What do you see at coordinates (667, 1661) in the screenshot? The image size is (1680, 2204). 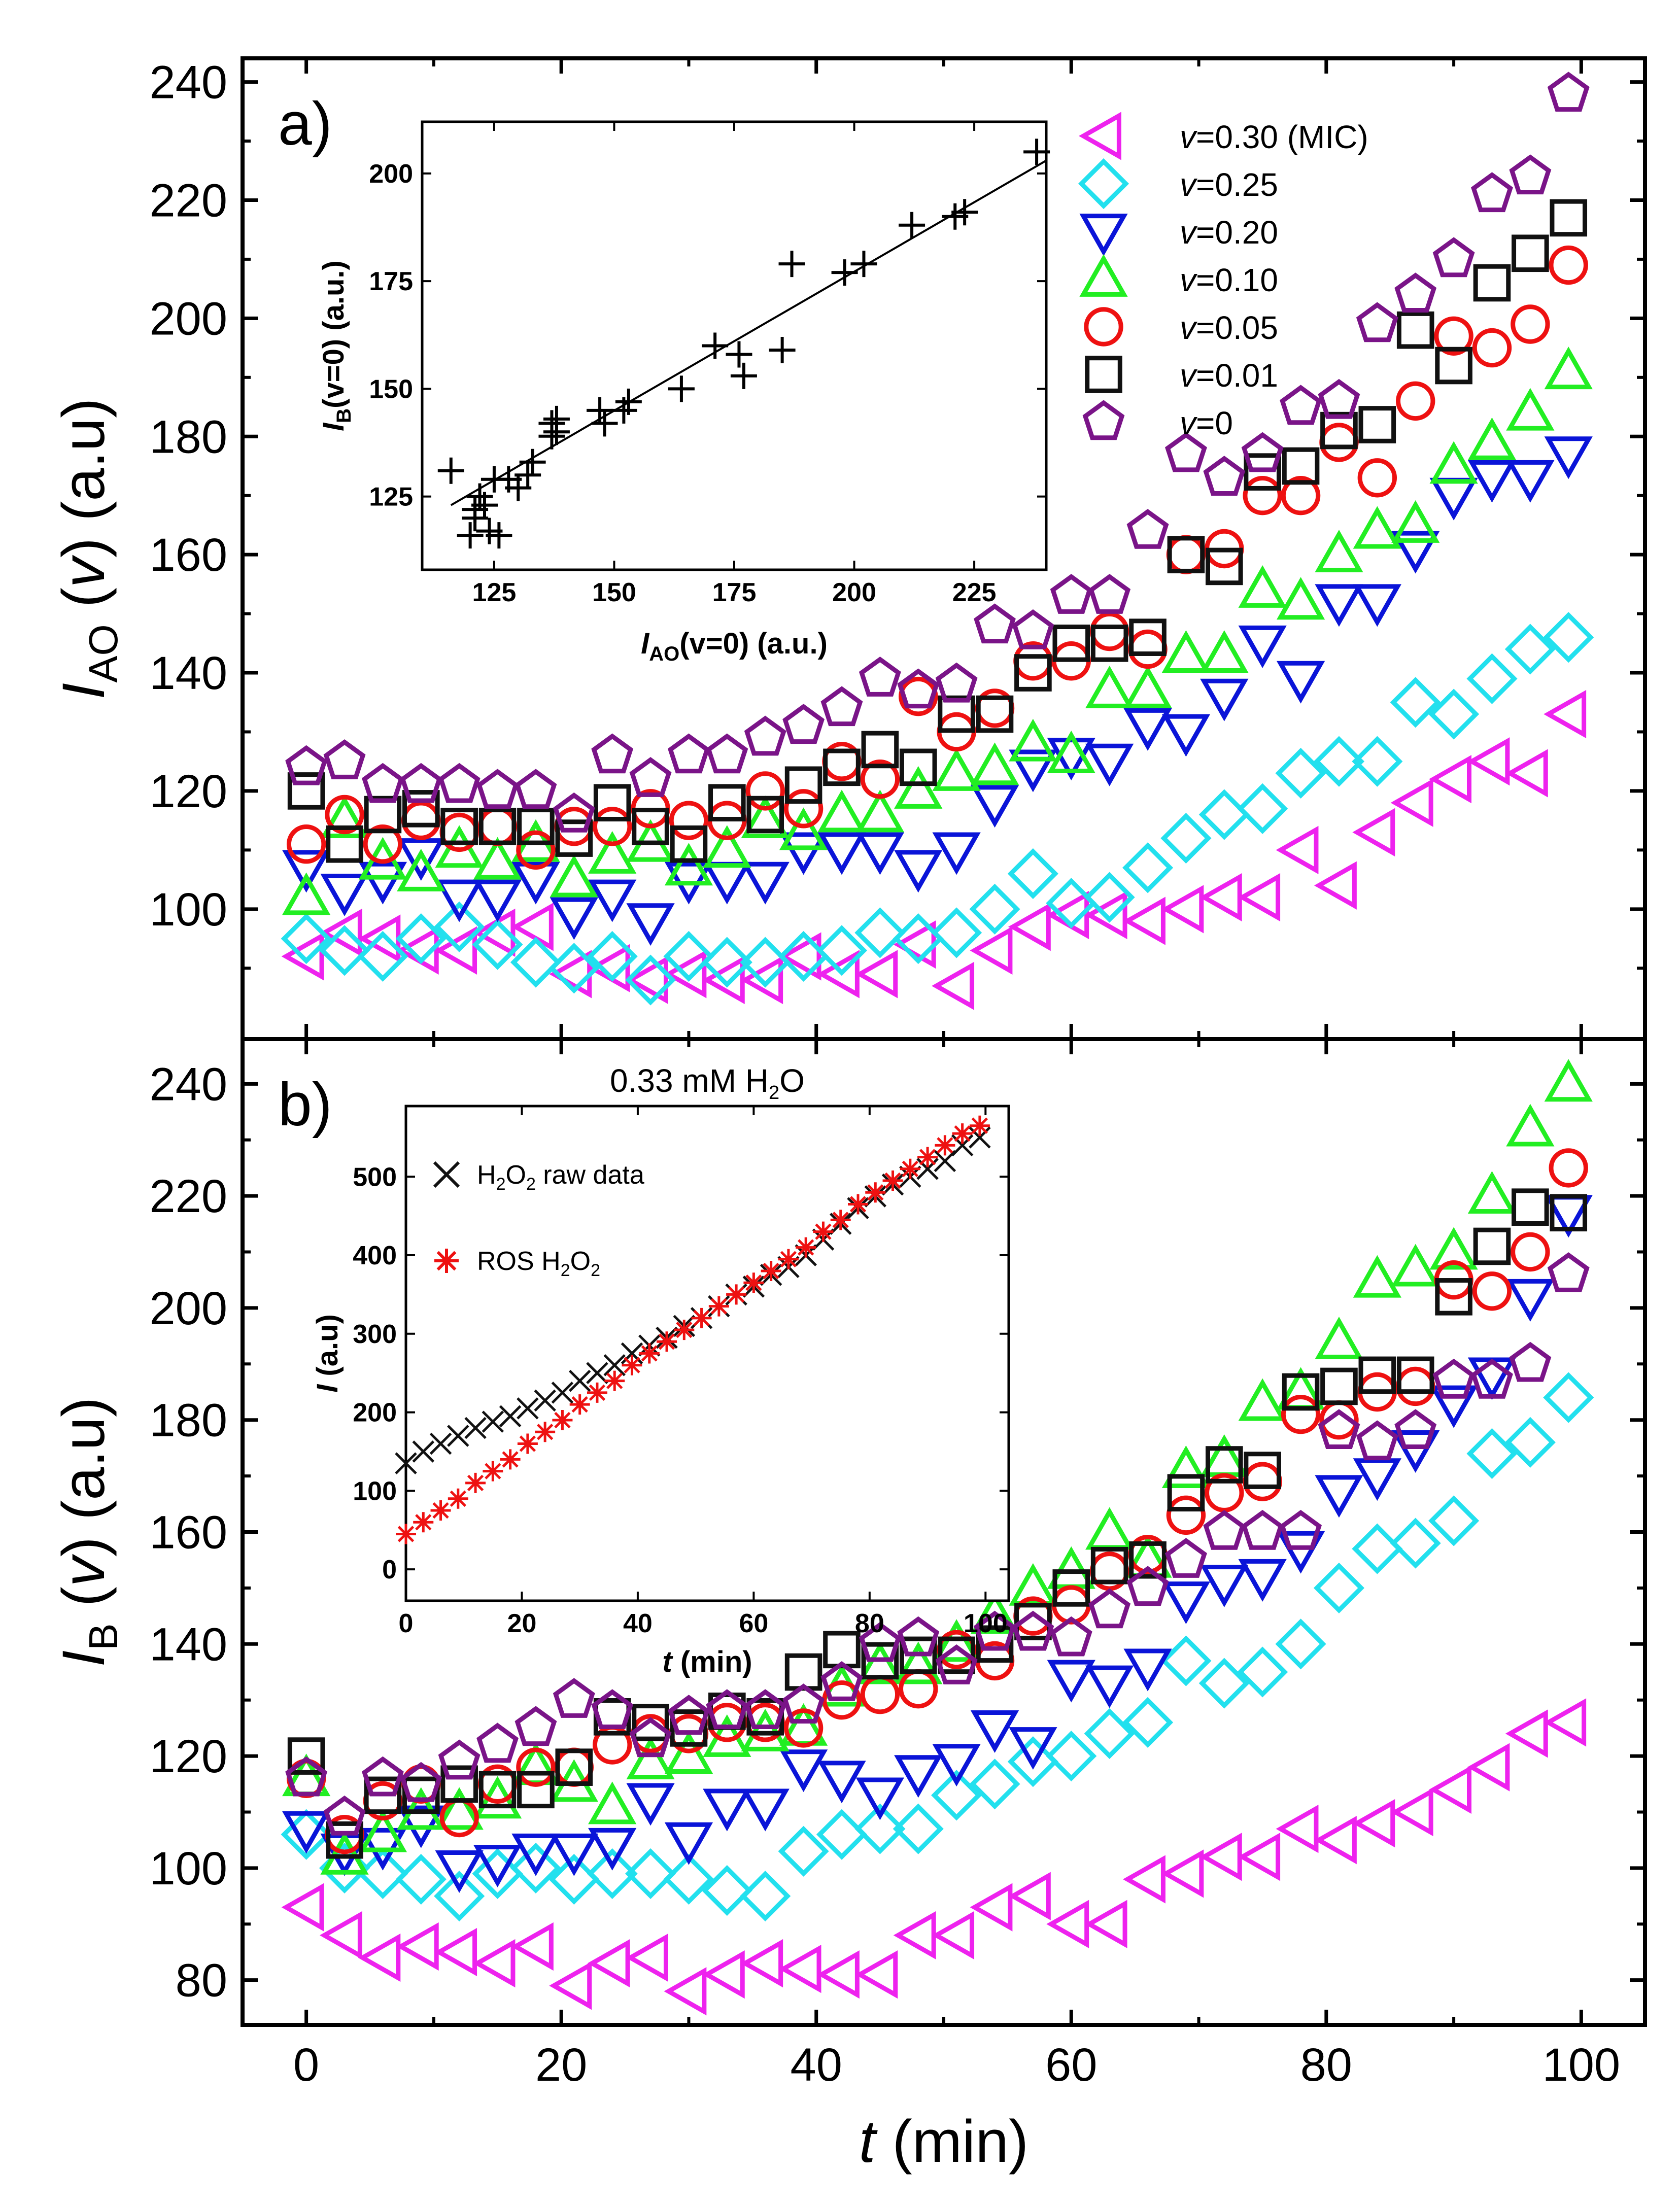 I see `inset-x-title-symbol: t` at bounding box center [667, 1661].